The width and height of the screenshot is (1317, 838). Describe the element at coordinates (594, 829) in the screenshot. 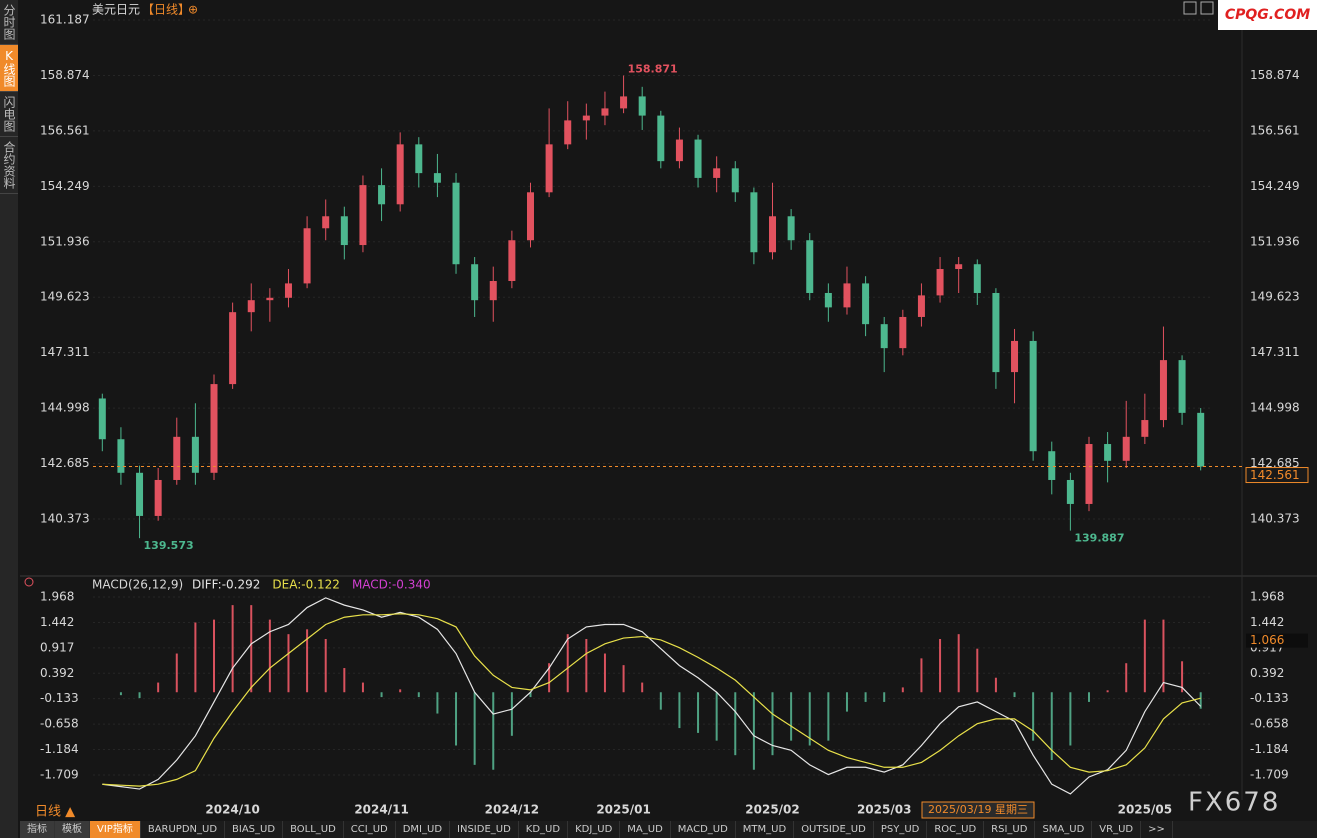

I see `indicator-tab: KDJ_UD` at that location.